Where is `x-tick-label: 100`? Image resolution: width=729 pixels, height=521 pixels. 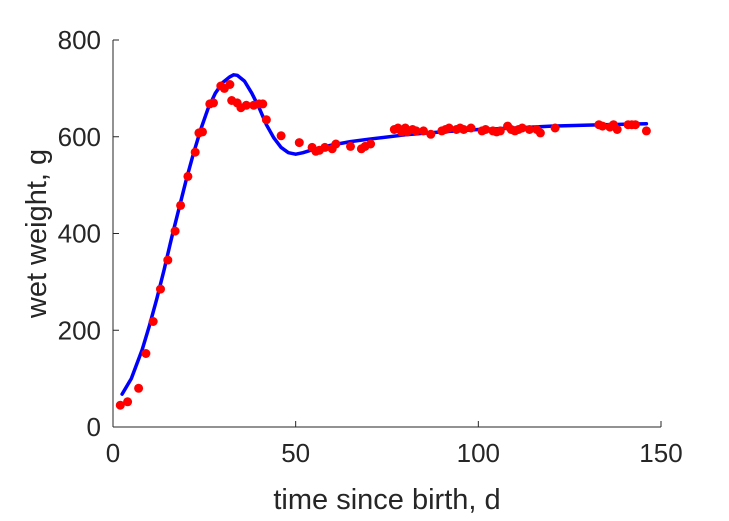
x-tick-label: 100 is located at coordinates (478, 453).